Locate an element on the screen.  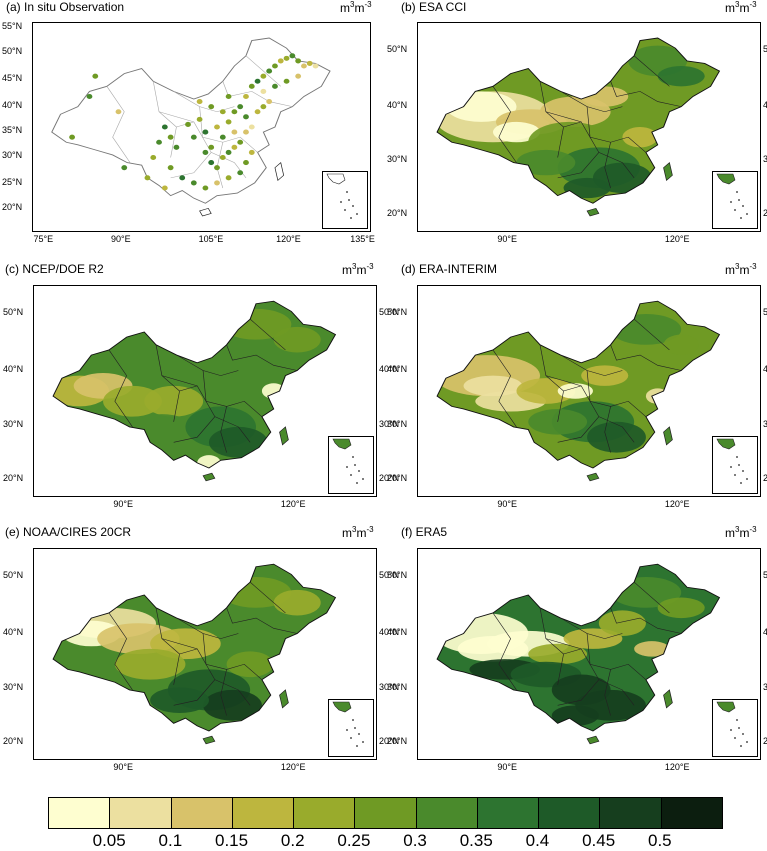
lon-tick-label: 135°E is located at coordinates (362, 239).